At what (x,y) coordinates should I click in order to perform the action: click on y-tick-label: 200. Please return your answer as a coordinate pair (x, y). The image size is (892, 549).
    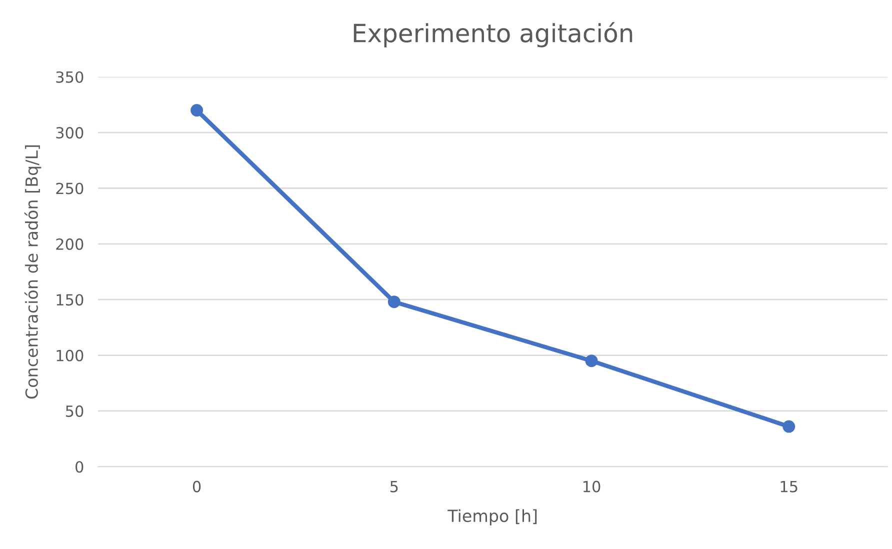
    Looking at the image, I should click on (70, 244).